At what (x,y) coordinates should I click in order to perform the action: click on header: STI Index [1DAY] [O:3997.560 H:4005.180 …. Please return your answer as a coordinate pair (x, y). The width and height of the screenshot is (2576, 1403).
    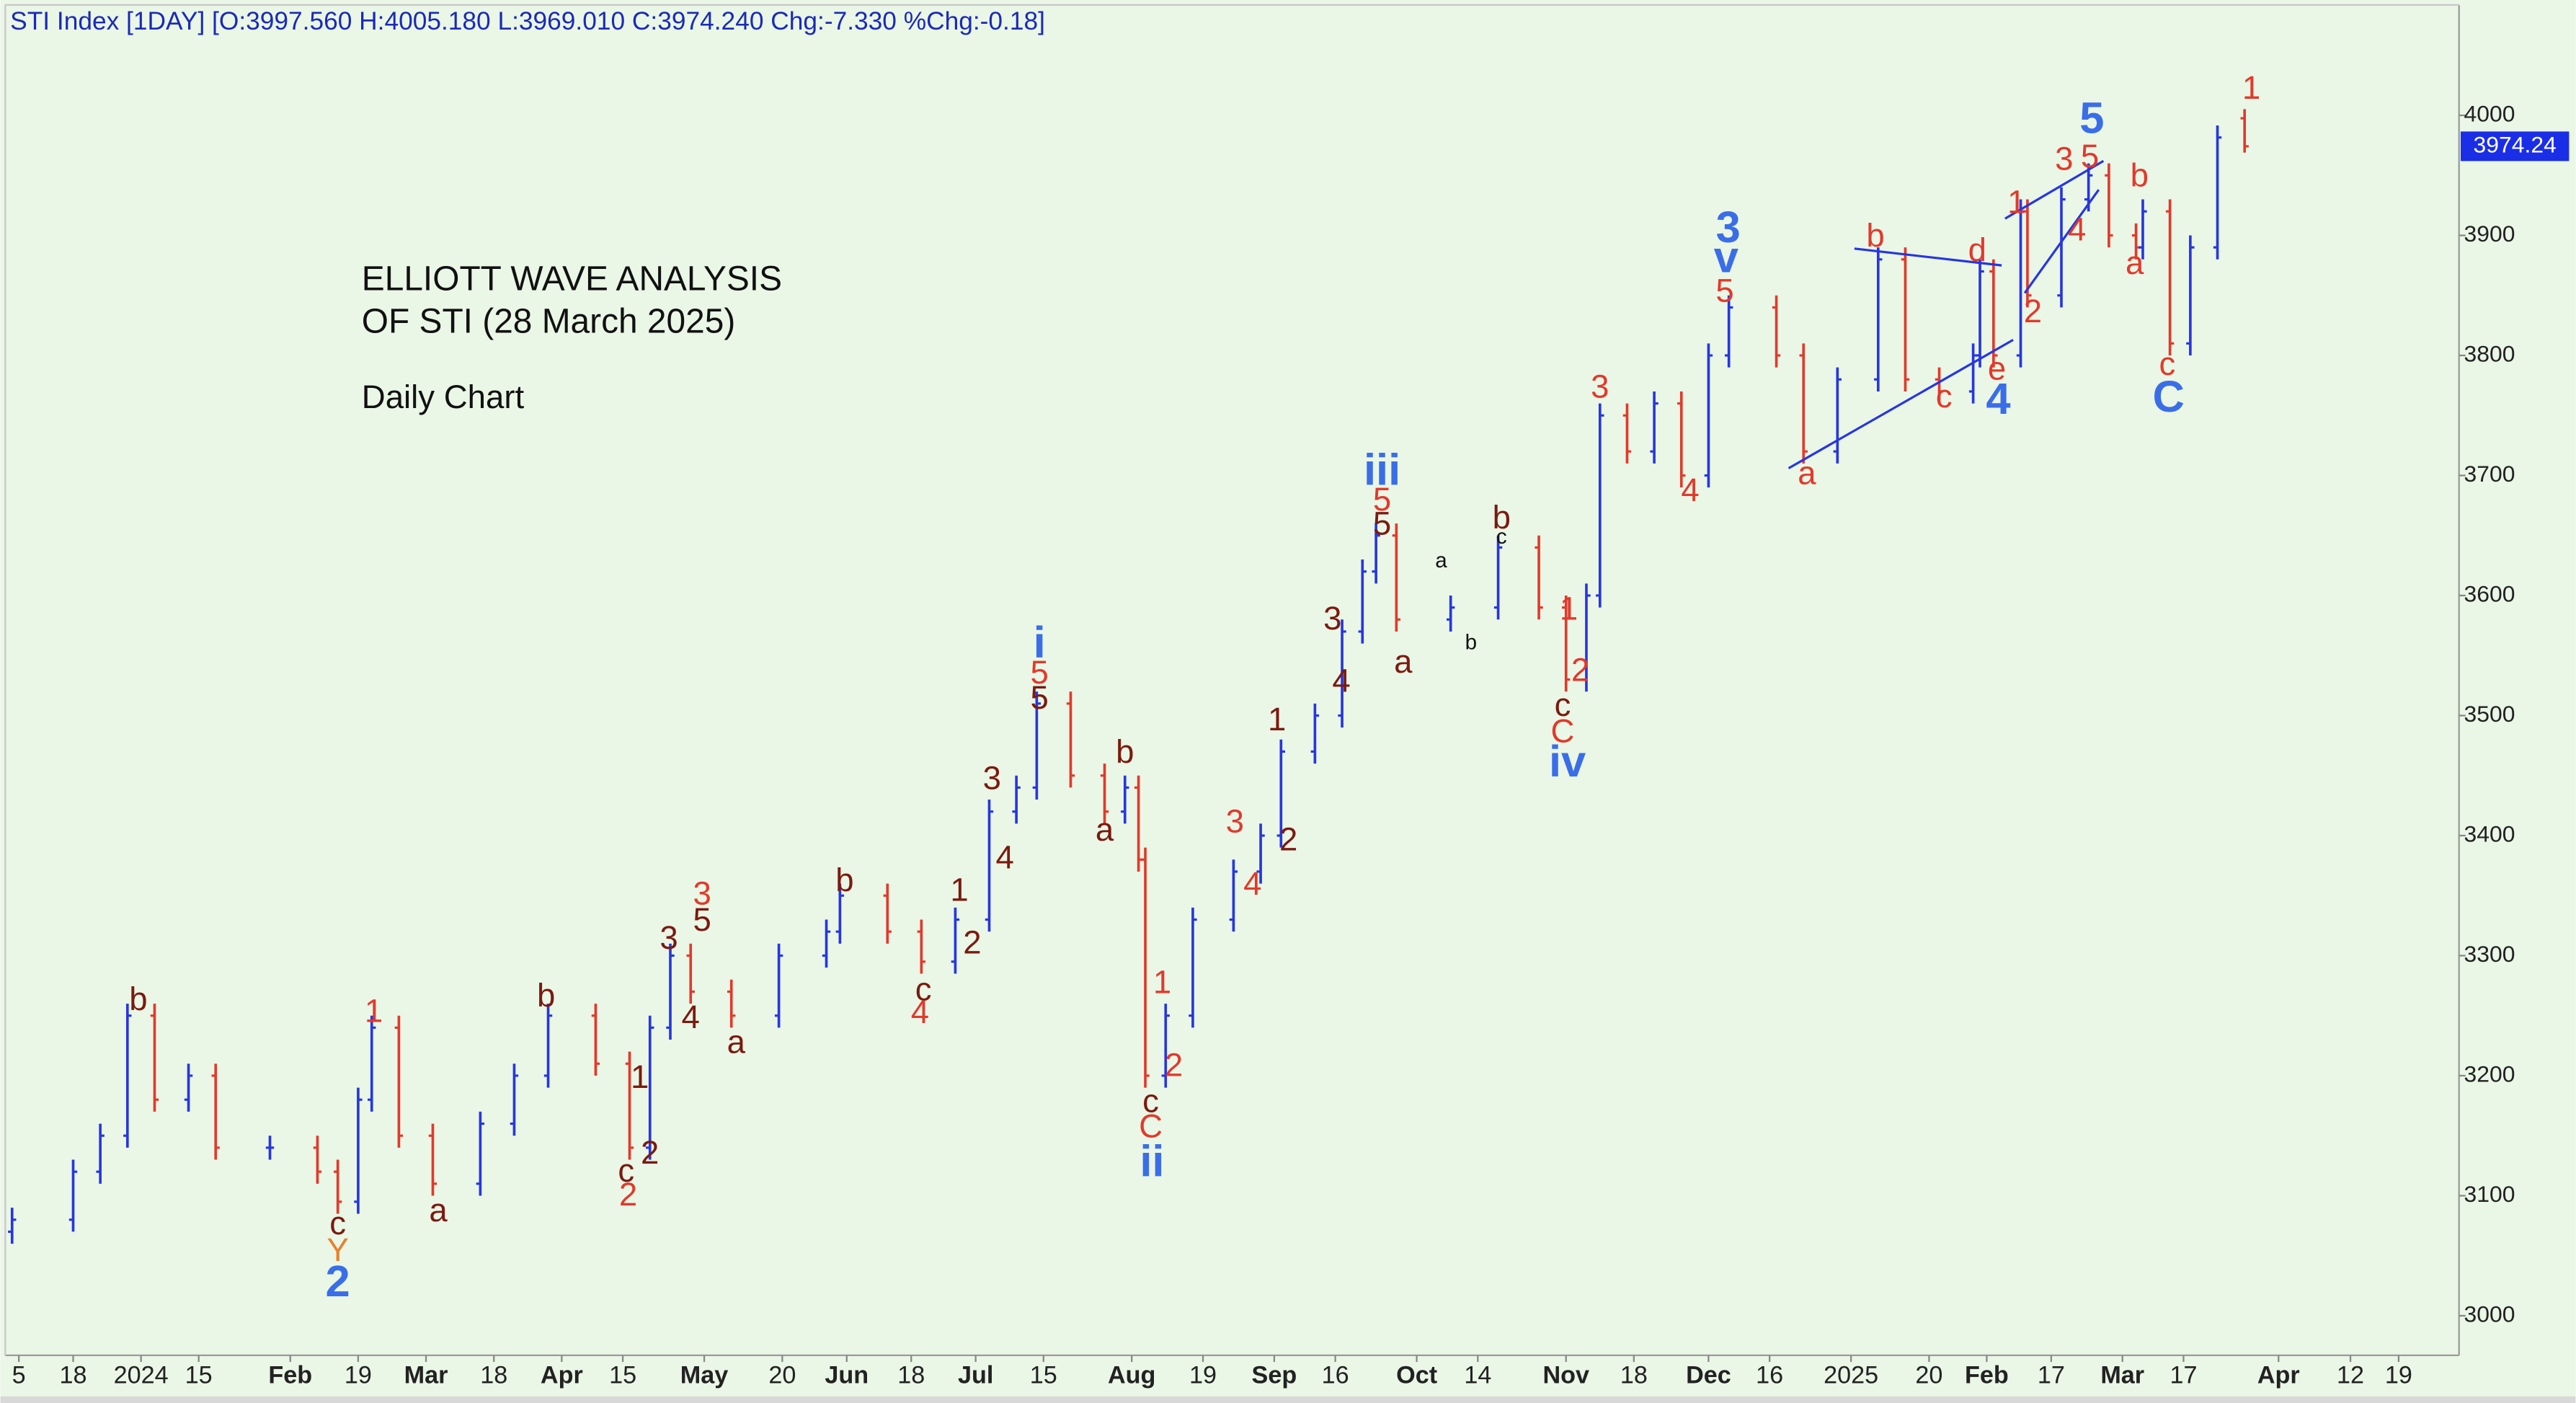
    Looking at the image, I should click on (527, 21).